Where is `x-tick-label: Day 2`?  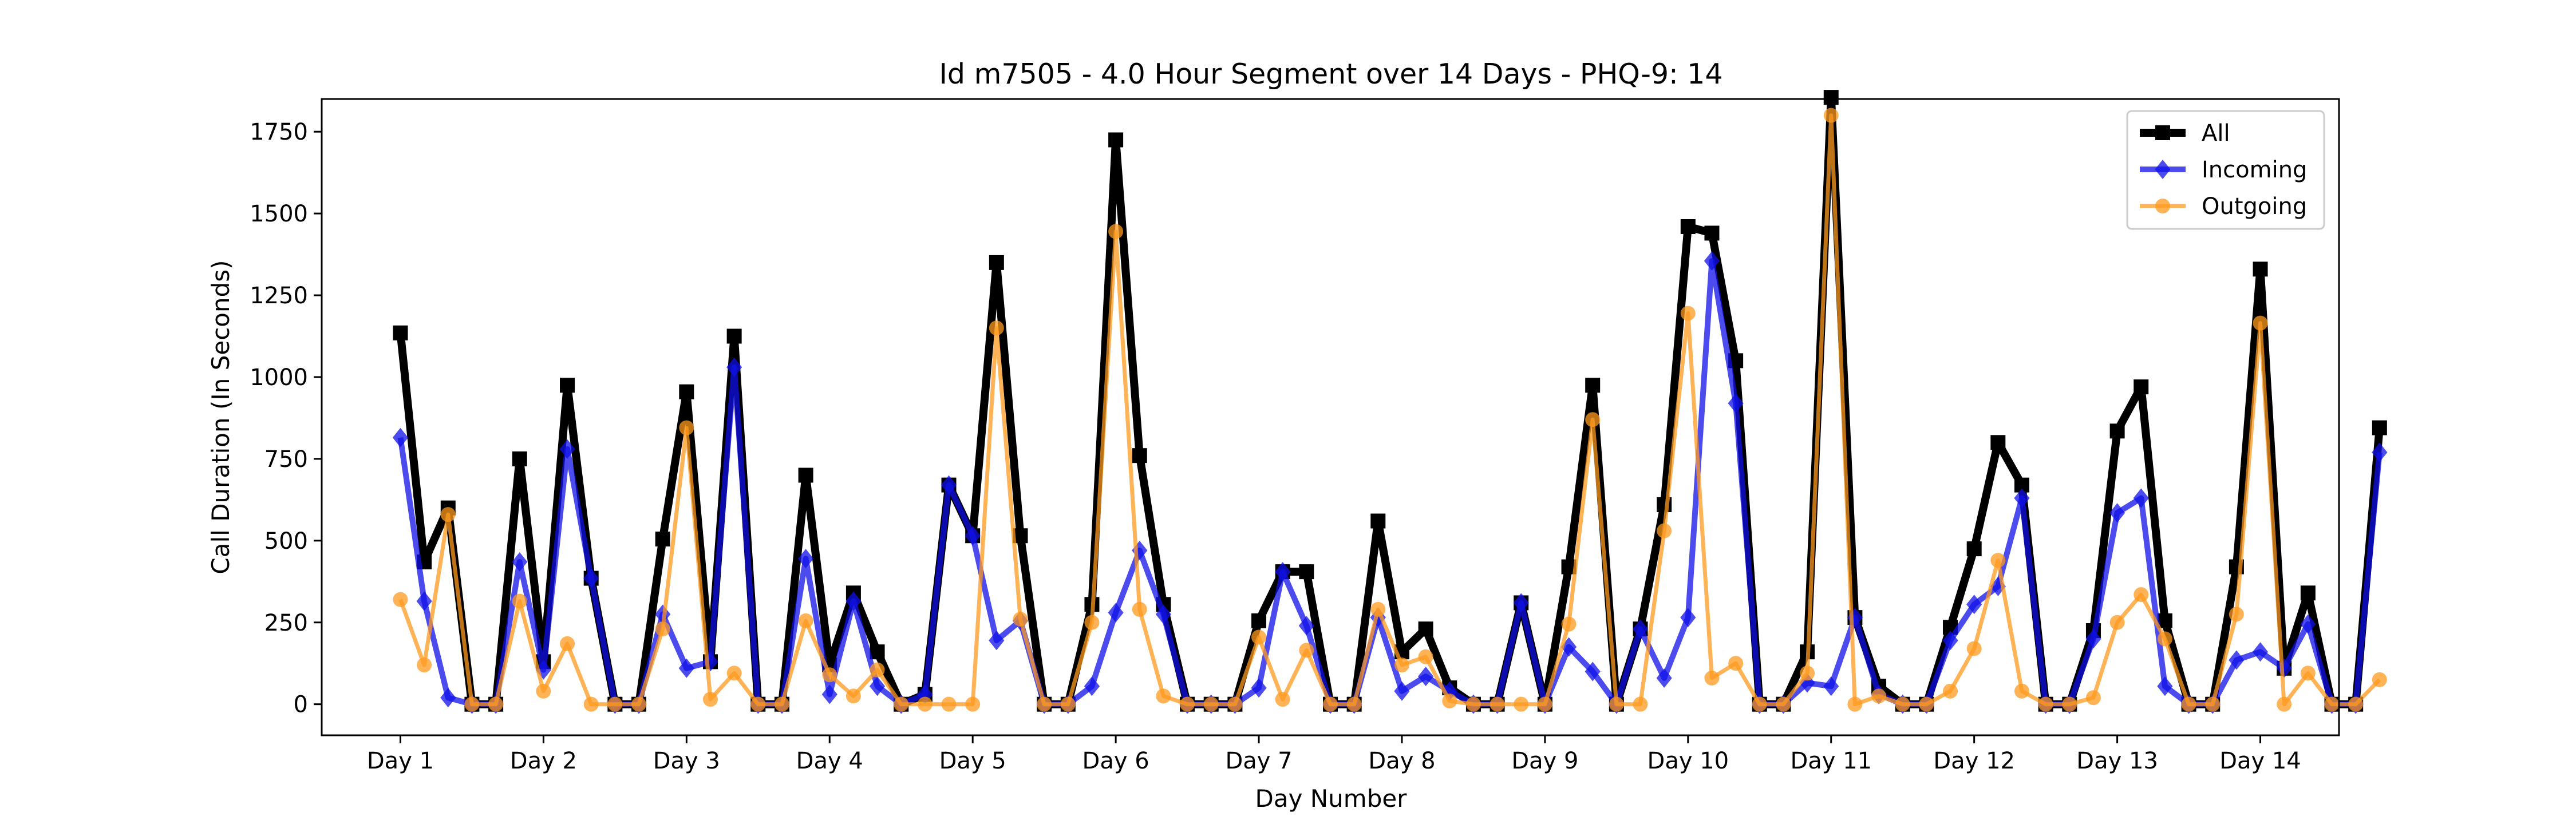
x-tick-label: Day 2 is located at coordinates (543, 761).